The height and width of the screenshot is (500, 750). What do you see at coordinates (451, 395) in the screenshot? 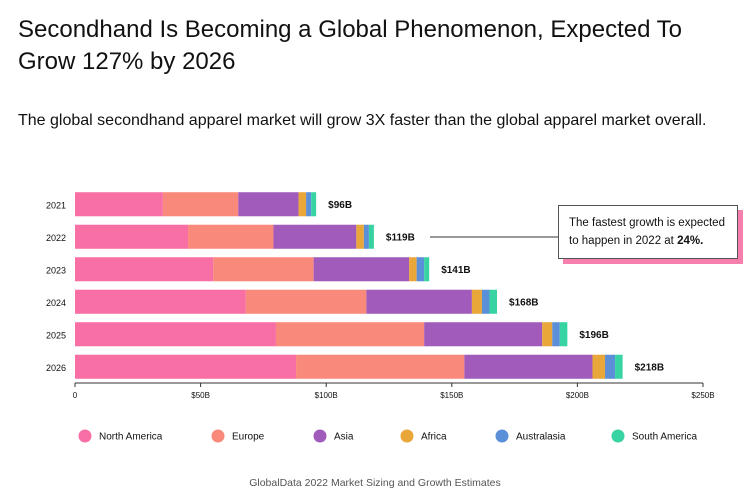
I see `x-tick-label: $150B` at bounding box center [451, 395].